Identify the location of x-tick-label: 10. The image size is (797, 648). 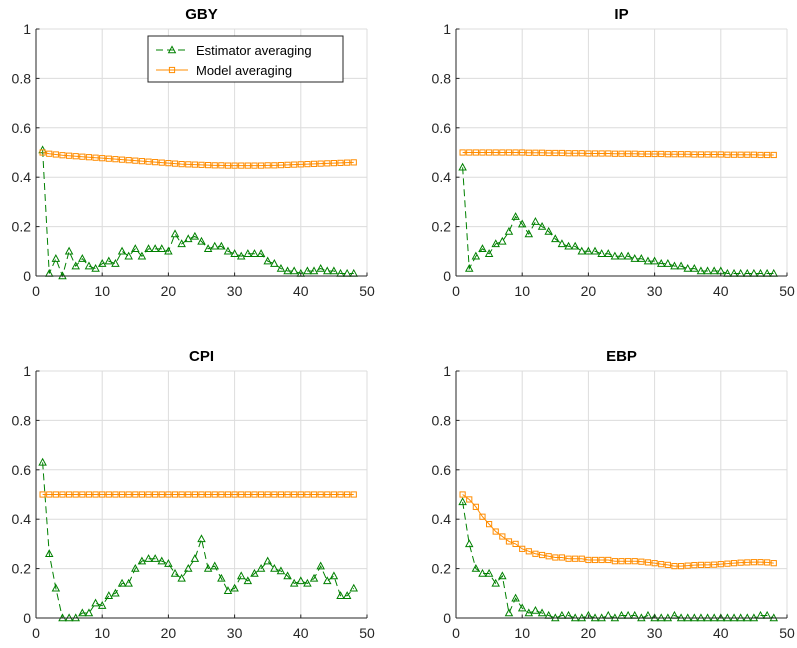
(522, 291).